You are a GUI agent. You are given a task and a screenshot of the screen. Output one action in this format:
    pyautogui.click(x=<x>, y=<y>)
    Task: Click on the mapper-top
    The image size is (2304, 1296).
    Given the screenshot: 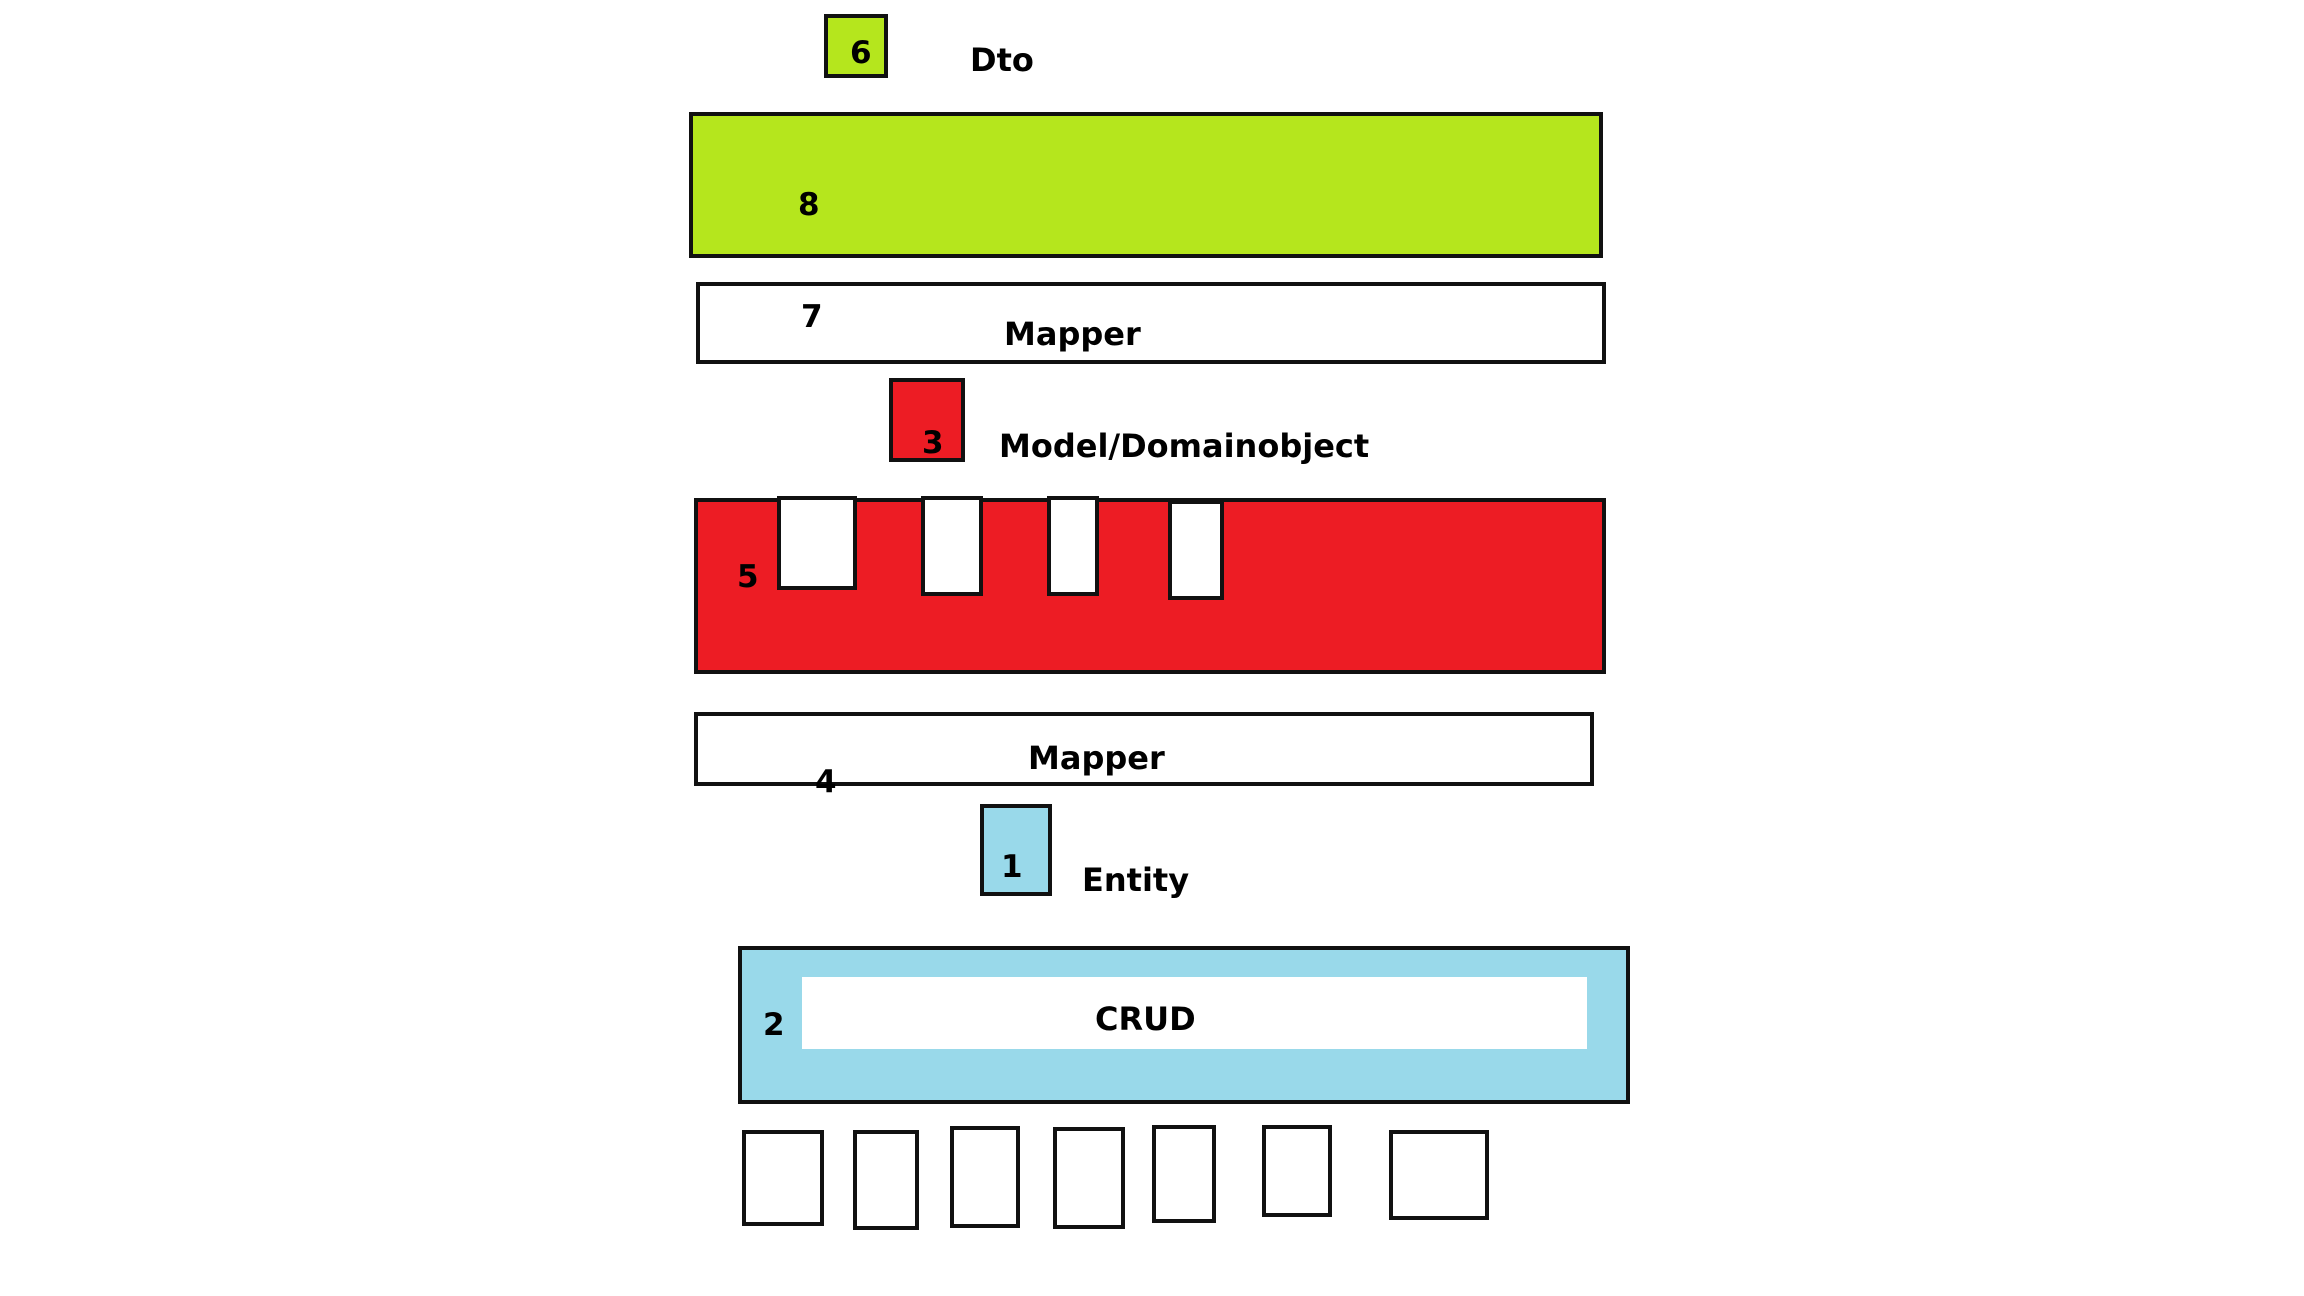 What is the action you would take?
    pyautogui.click(x=1151, y=323)
    